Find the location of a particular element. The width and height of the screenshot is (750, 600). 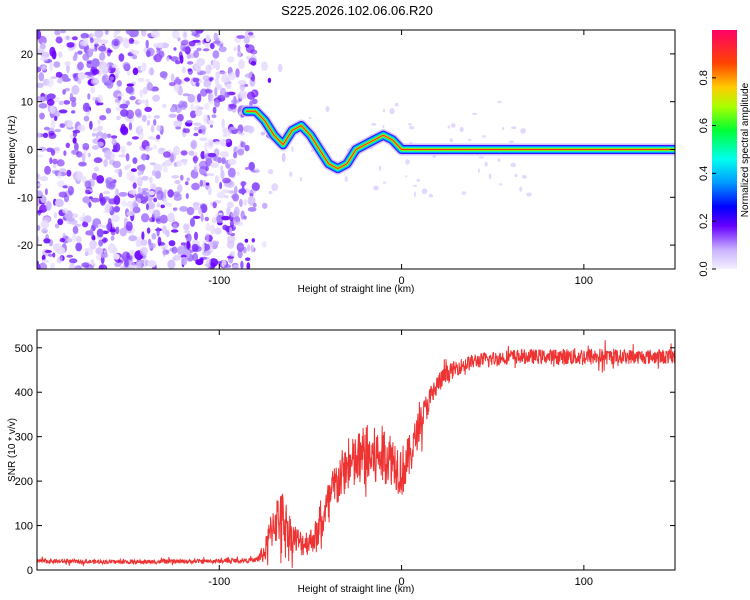

colorbar-tick-label: 0.8 is located at coordinates (704, 77).